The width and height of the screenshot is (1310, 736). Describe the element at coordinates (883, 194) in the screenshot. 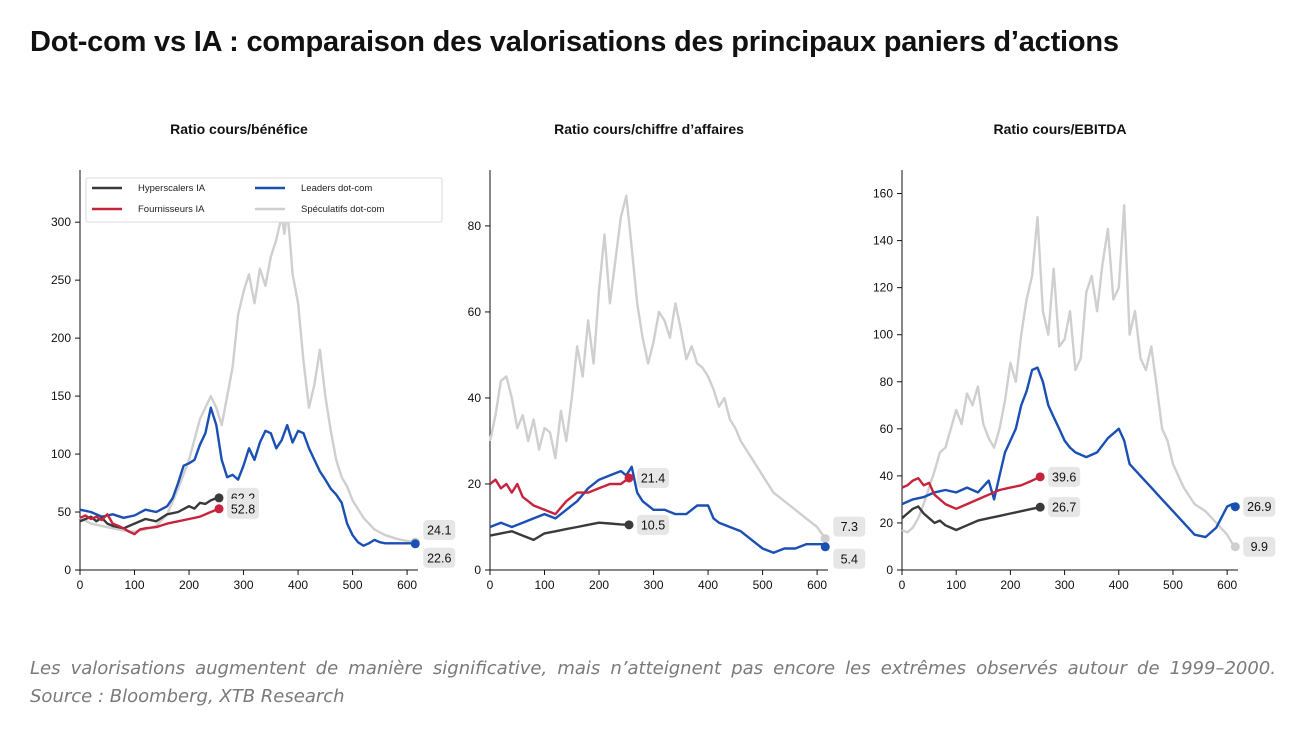

I see `y-tick-label: 160` at that location.